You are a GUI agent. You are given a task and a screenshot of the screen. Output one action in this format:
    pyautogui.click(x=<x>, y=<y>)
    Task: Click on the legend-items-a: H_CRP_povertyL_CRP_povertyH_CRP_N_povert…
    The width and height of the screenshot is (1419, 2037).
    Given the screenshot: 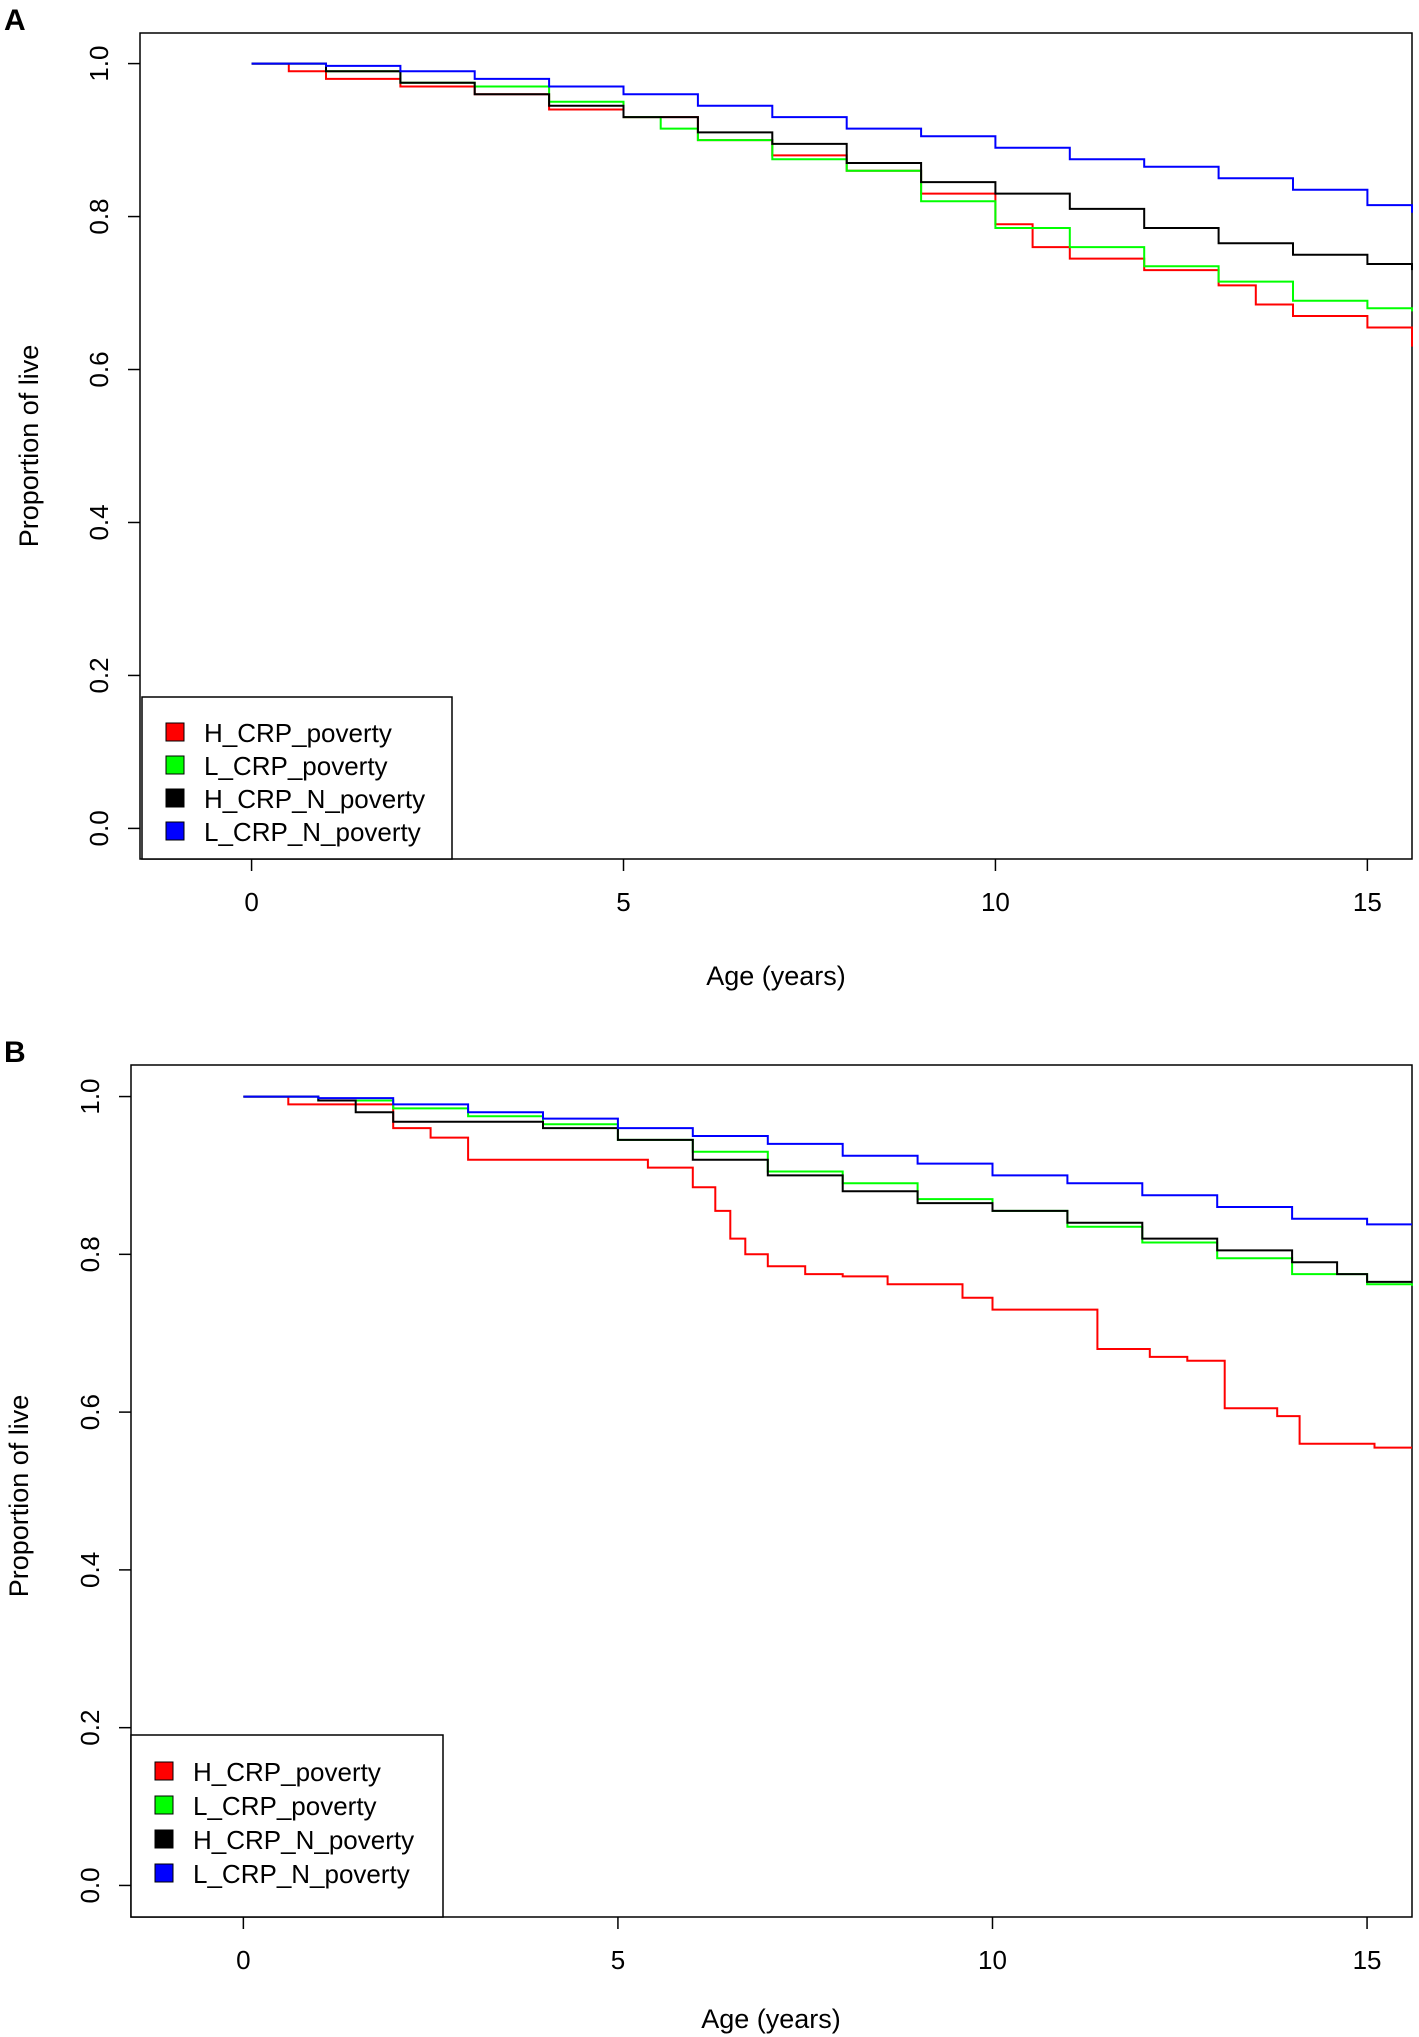 What is the action you would take?
    pyautogui.click(x=295, y=782)
    